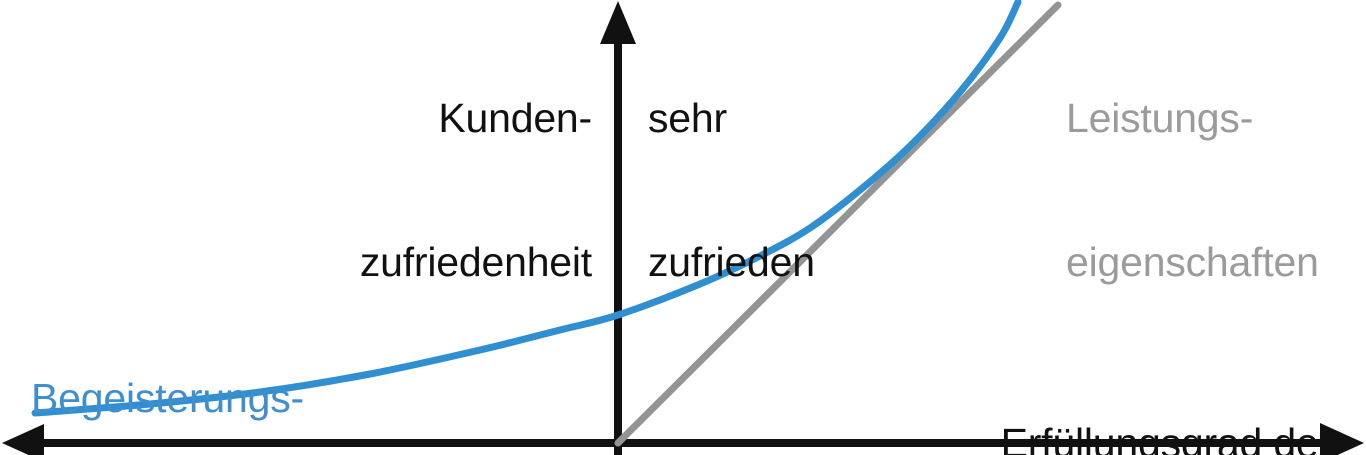  Describe the element at coordinates (1342, 439) in the screenshot. I see `x-axis-arrowhead-right-icon` at that location.